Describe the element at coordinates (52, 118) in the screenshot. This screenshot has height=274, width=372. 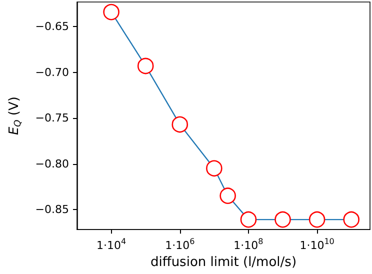
I see `y-tick-label: −0.75` at that location.